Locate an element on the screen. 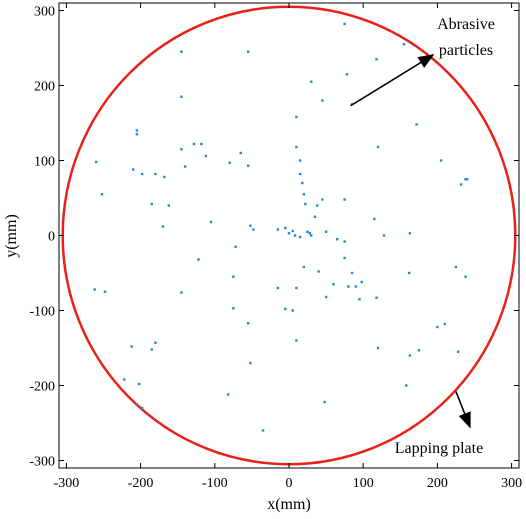 This screenshot has width=526, height=519. x-tick-label: 200 is located at coordinates (437, 483).